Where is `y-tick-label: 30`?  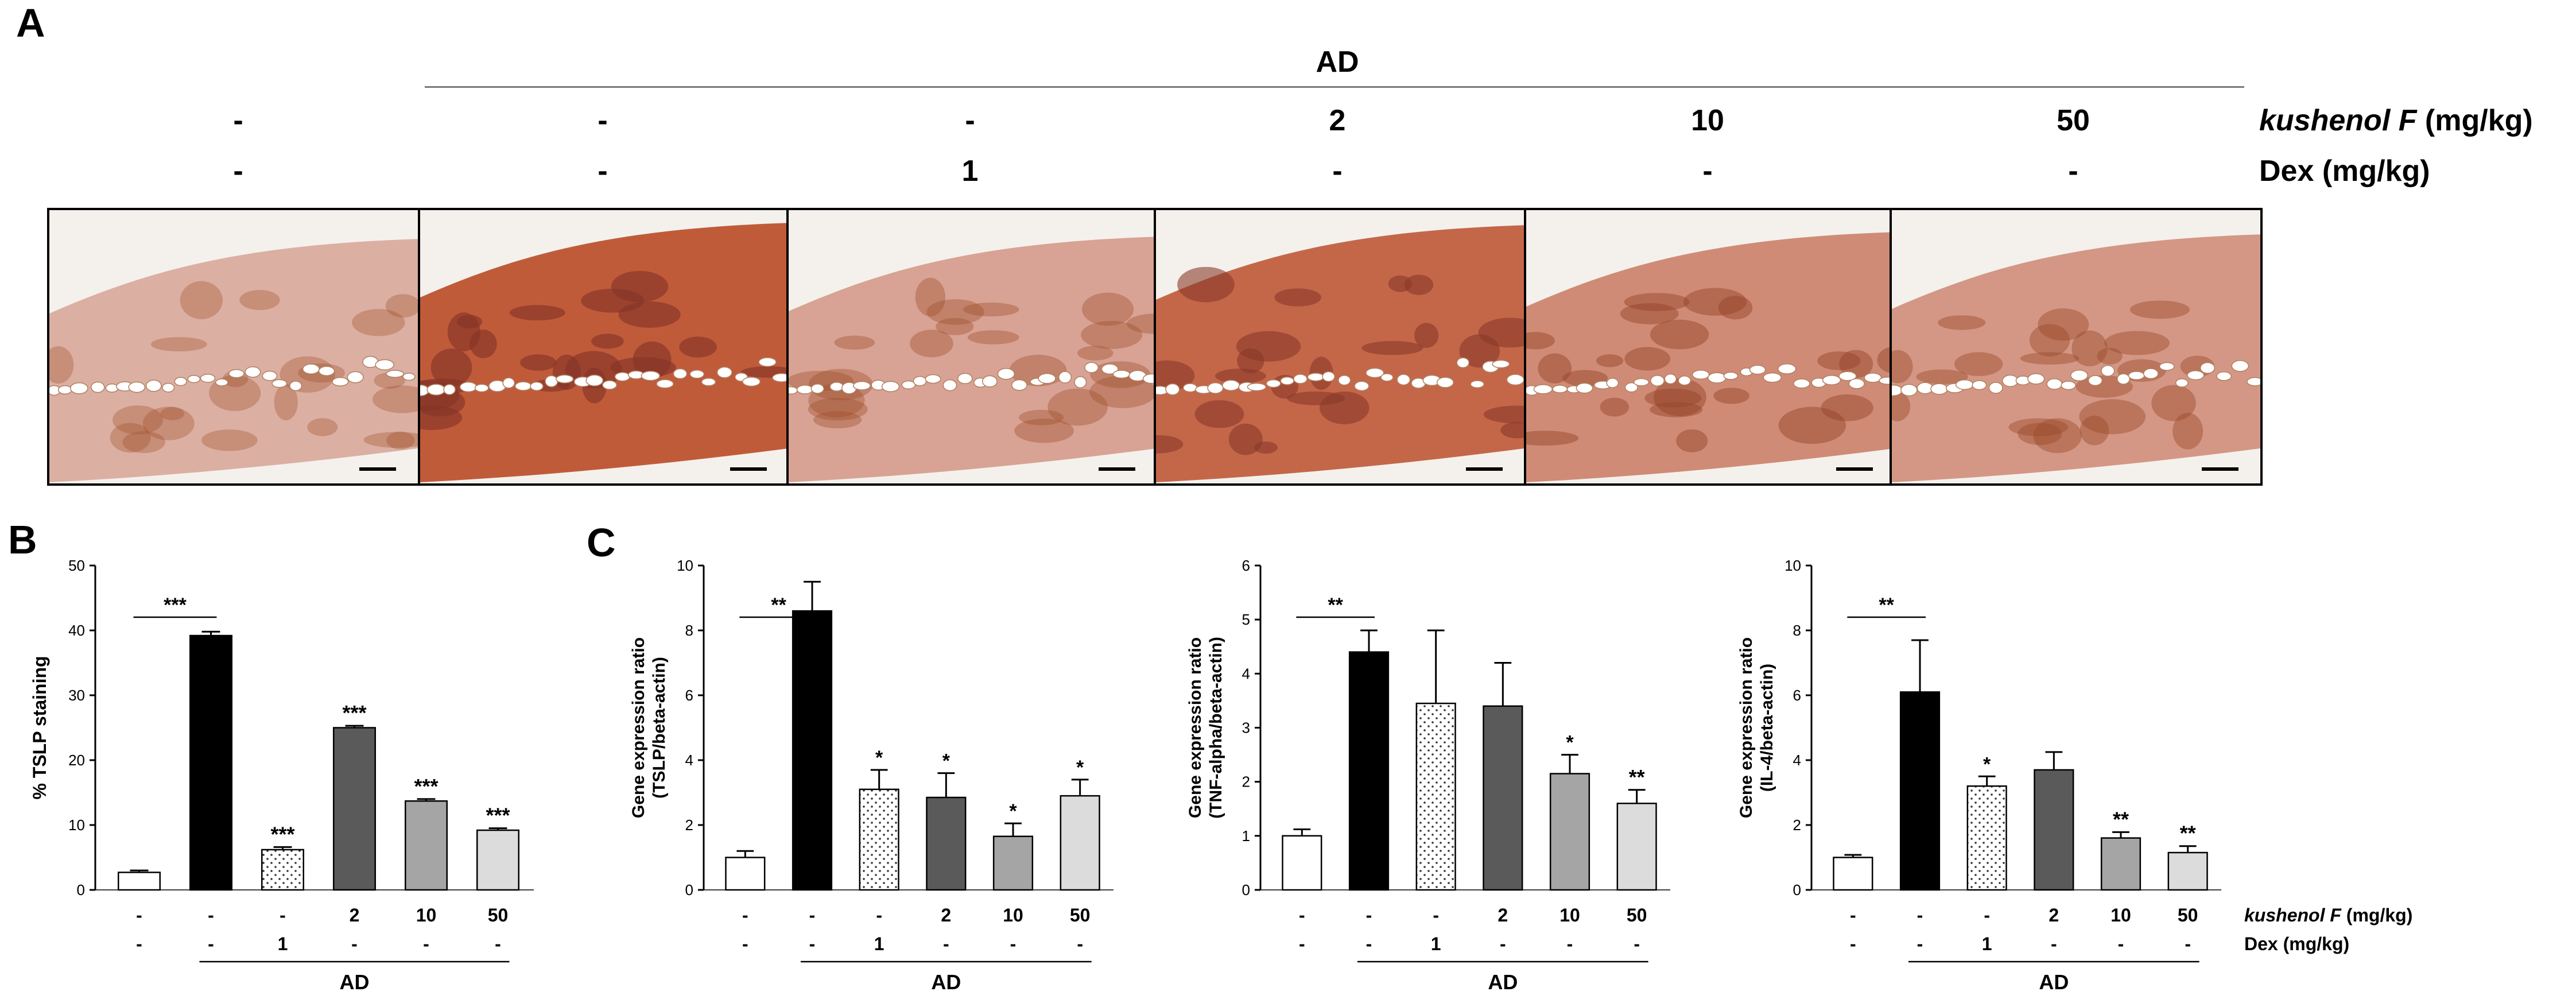 y-tick-label: 30 is located at coordinates (76, 695).